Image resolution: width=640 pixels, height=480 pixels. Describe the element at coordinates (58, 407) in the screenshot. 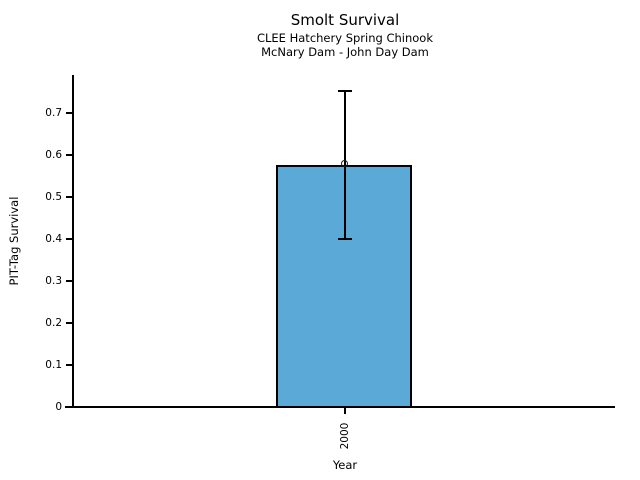

I see `y-tick-label: 0` at that location.